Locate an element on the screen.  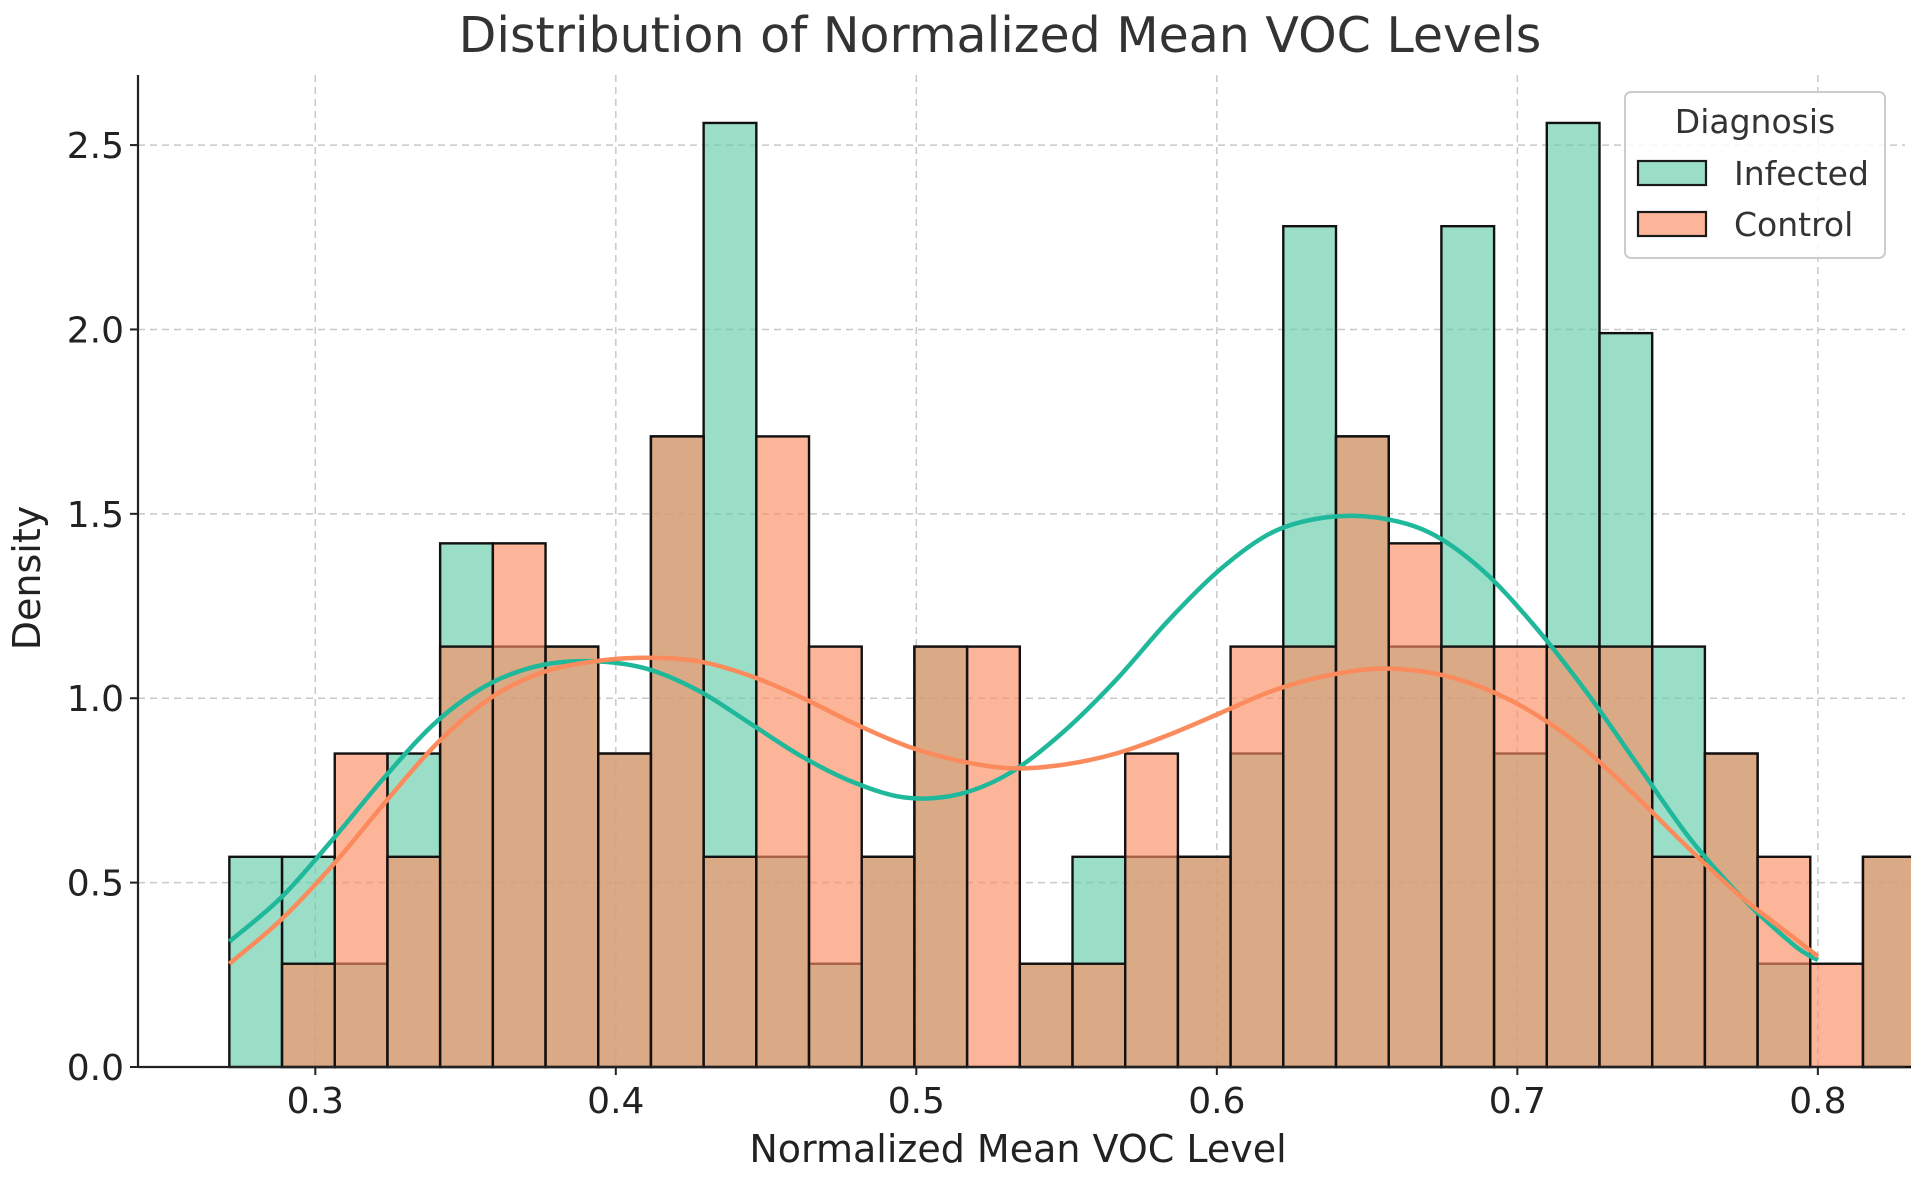
y-tick-label: 1.5 is located at coordinates (95, 515).